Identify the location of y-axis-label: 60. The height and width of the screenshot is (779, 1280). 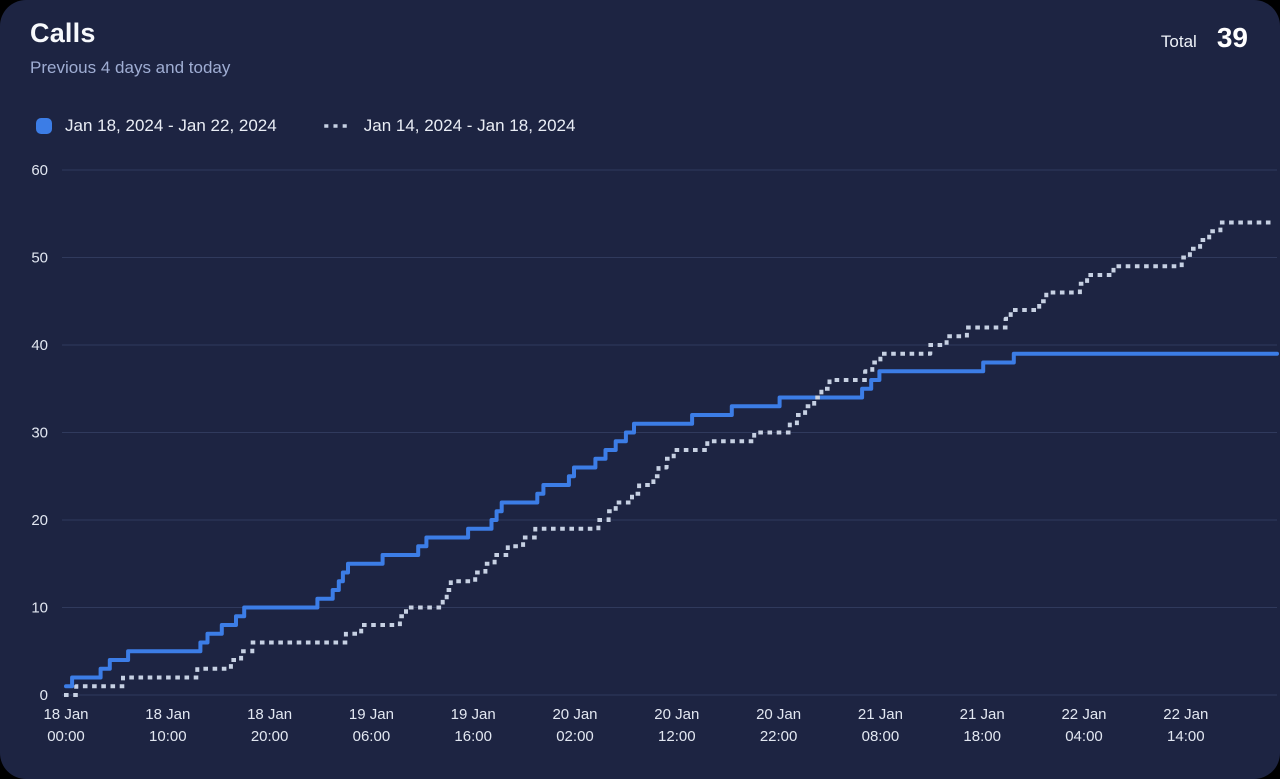
(39, 170).